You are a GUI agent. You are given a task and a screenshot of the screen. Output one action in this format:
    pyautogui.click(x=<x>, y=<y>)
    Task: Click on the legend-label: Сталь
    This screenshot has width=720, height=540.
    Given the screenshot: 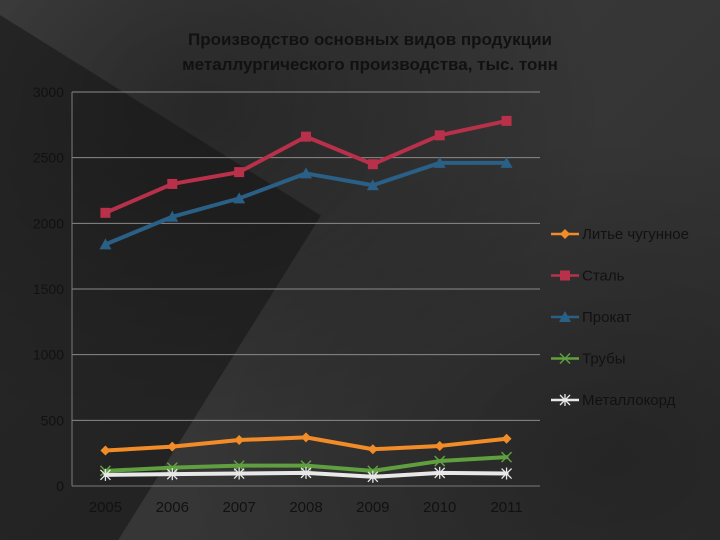 What is the action you would take?
    pyautogui.click(x=603, y=276)
    